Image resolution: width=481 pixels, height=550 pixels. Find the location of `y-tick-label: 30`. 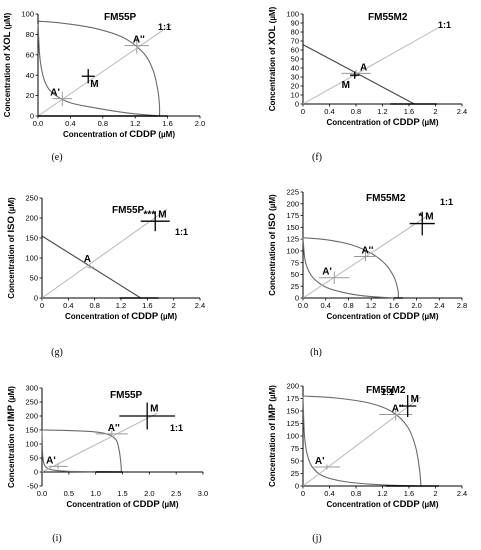

y-tick-label: 30 is located at coordinates (295, 77).